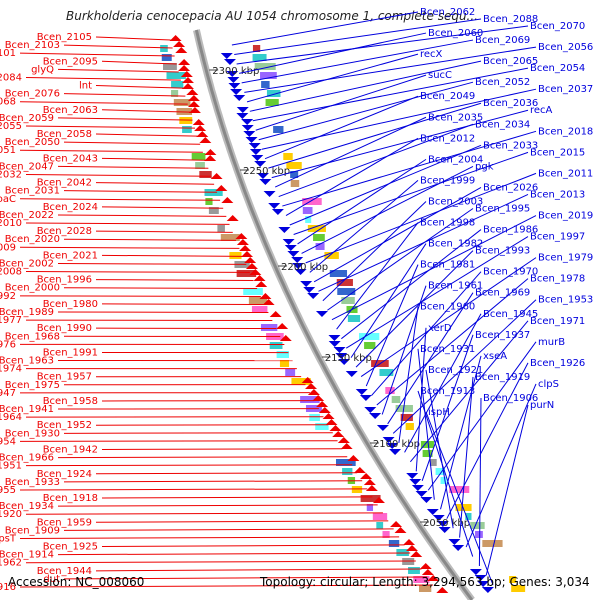 Image resolution: width=600 pixels, height=600 pixels. What do you see at coordinates (70, 61) in the screenshot?
I see `gene-label-forward: Bcen_2095` at bounding box center [70, 61].